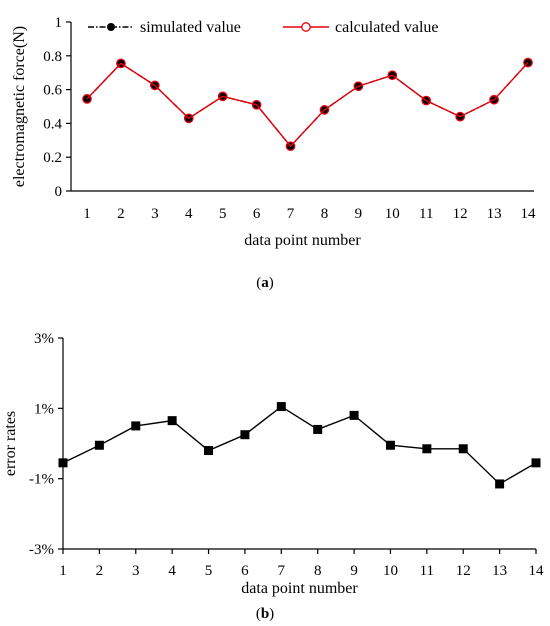  What do you see at coordinates (387, 27) in the screenshot?
I see `legend-label-2: calculated value` at bounding box center [387, 27].